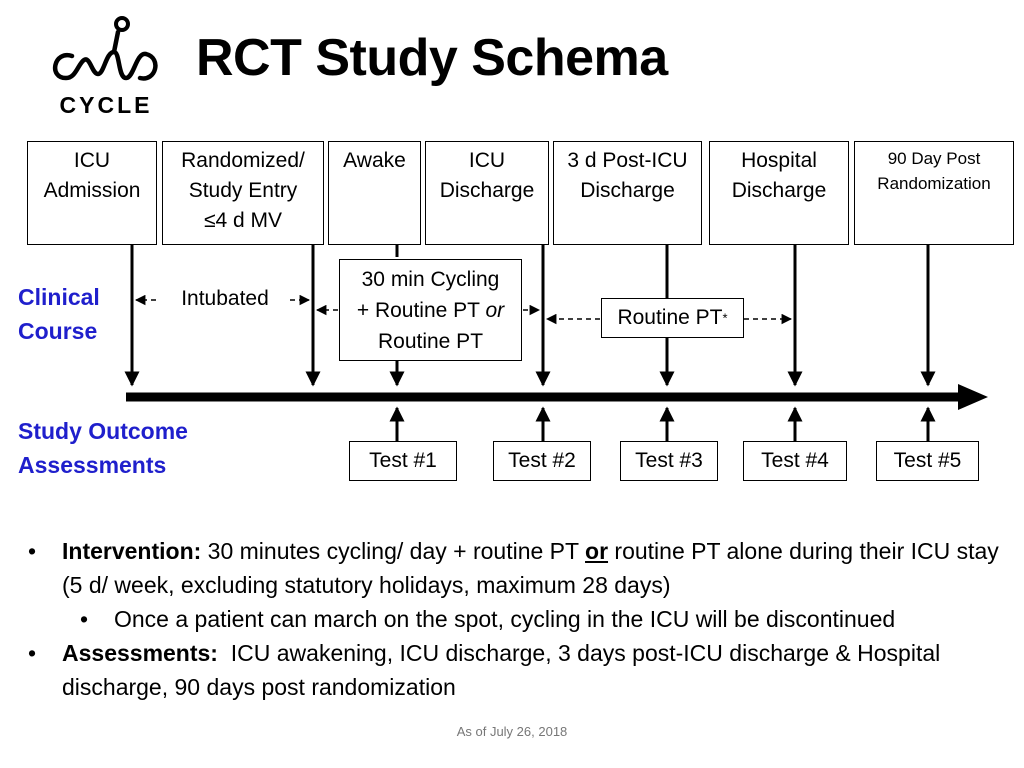  I want to click on study-outcome-label: Study Outcome Assessments, so click(103, 448).